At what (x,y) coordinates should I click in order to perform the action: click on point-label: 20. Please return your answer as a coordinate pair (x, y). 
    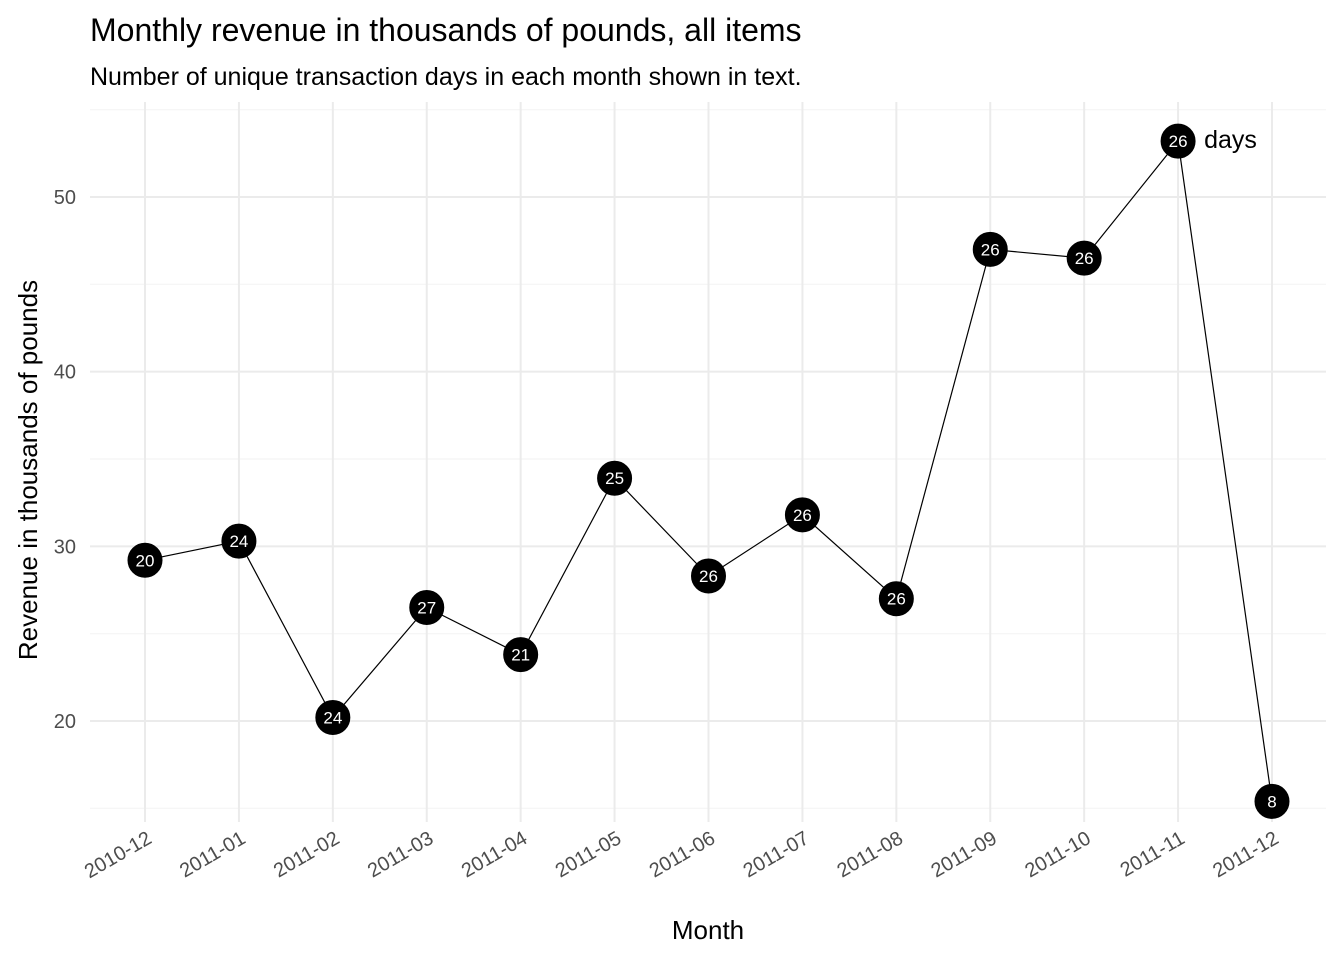
    Looking at the image, I should click on (145, 560).